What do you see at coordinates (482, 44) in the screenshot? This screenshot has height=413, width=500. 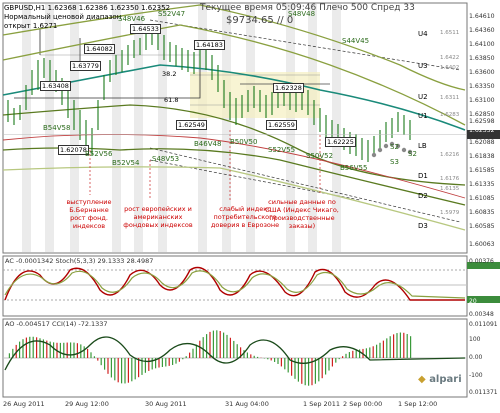 I see `price-axis-tick: 1.64100` at bounding box center [482, 44].